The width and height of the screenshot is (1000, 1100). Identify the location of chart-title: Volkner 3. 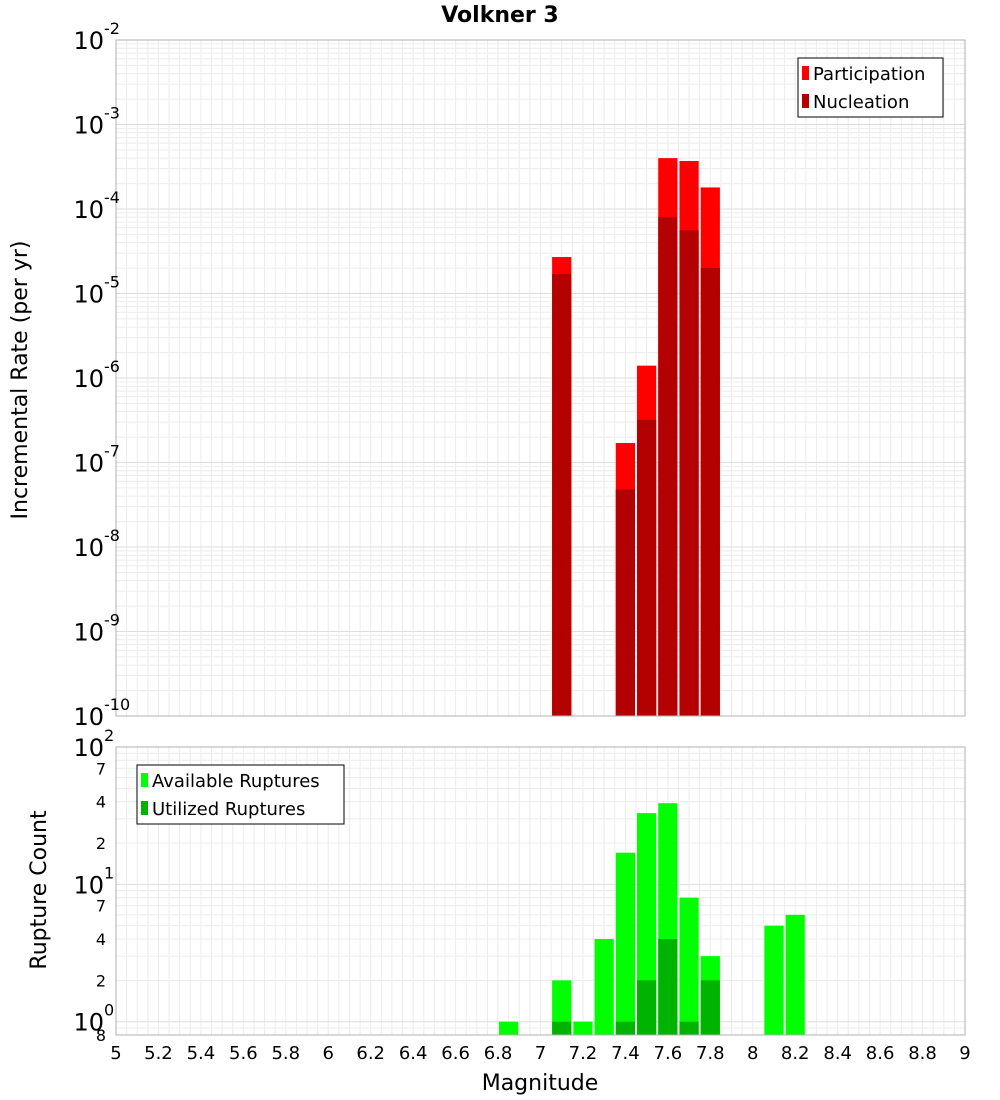
(500, 15).